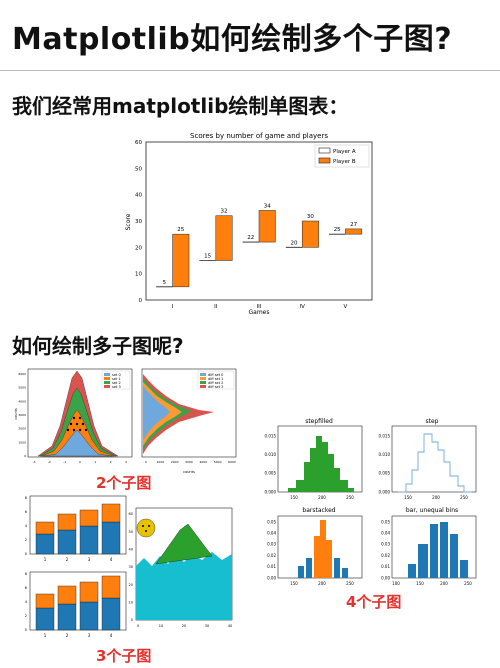 The height and width of the screenshot is (668, 500). Describe the element at coordinates (165, 283) in the screenshot. I see `data-label-player-a: 5` at that location.